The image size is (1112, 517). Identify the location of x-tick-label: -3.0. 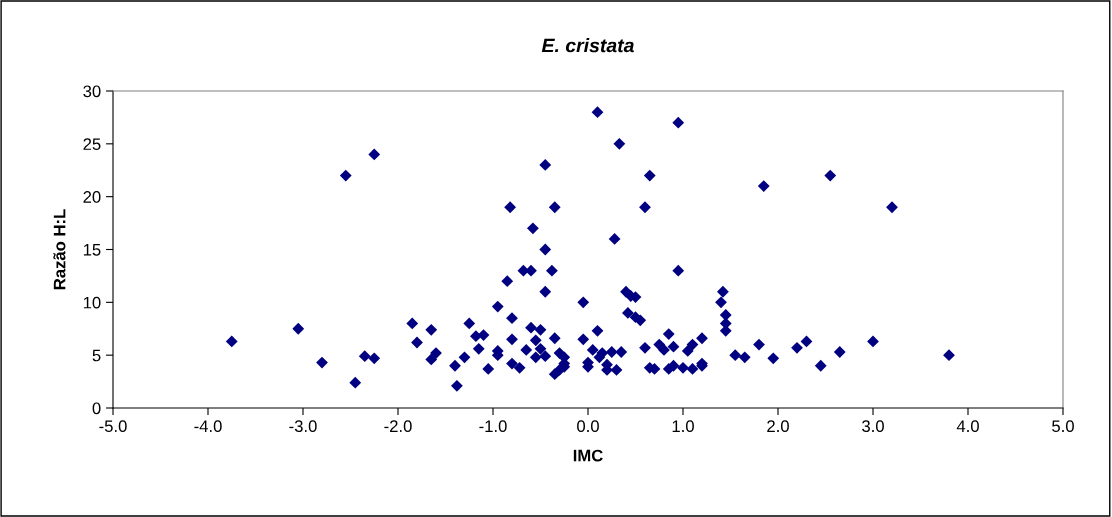
(303, 426).